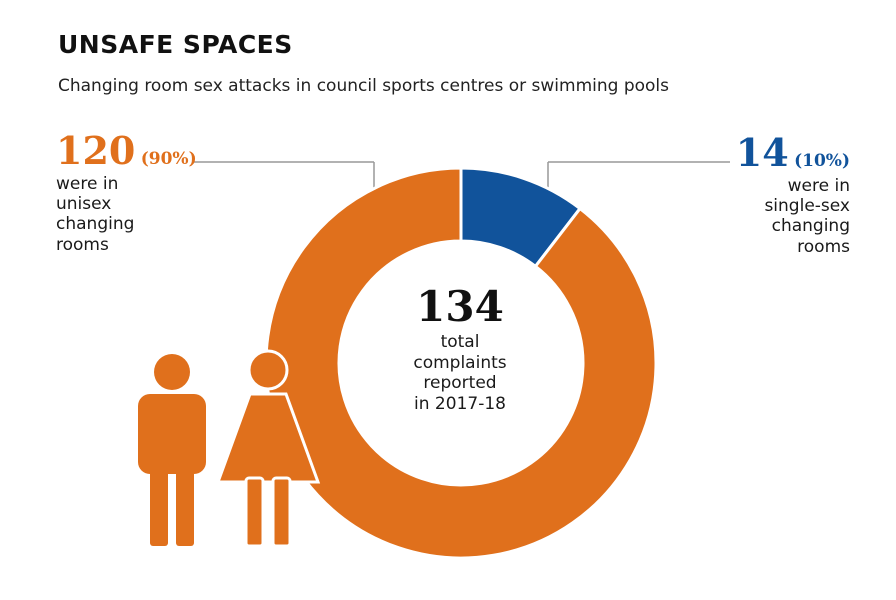  Describe the element at coordinates (87, 183) in the screenshot. I see `unisex-desc-line: were in` at that location.